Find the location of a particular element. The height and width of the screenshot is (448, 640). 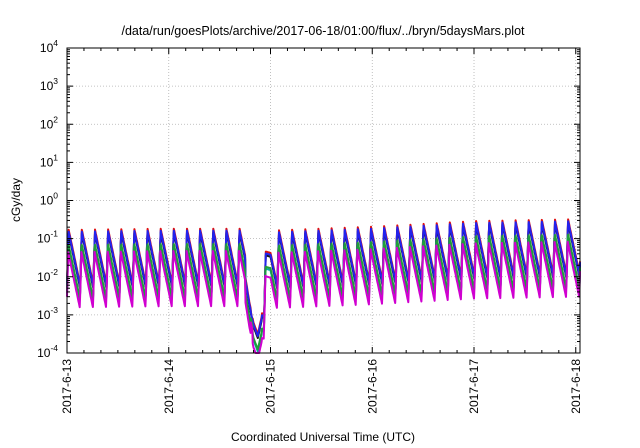

x-tick-label: 2017-6-18 is located at coordinates (576, 386).